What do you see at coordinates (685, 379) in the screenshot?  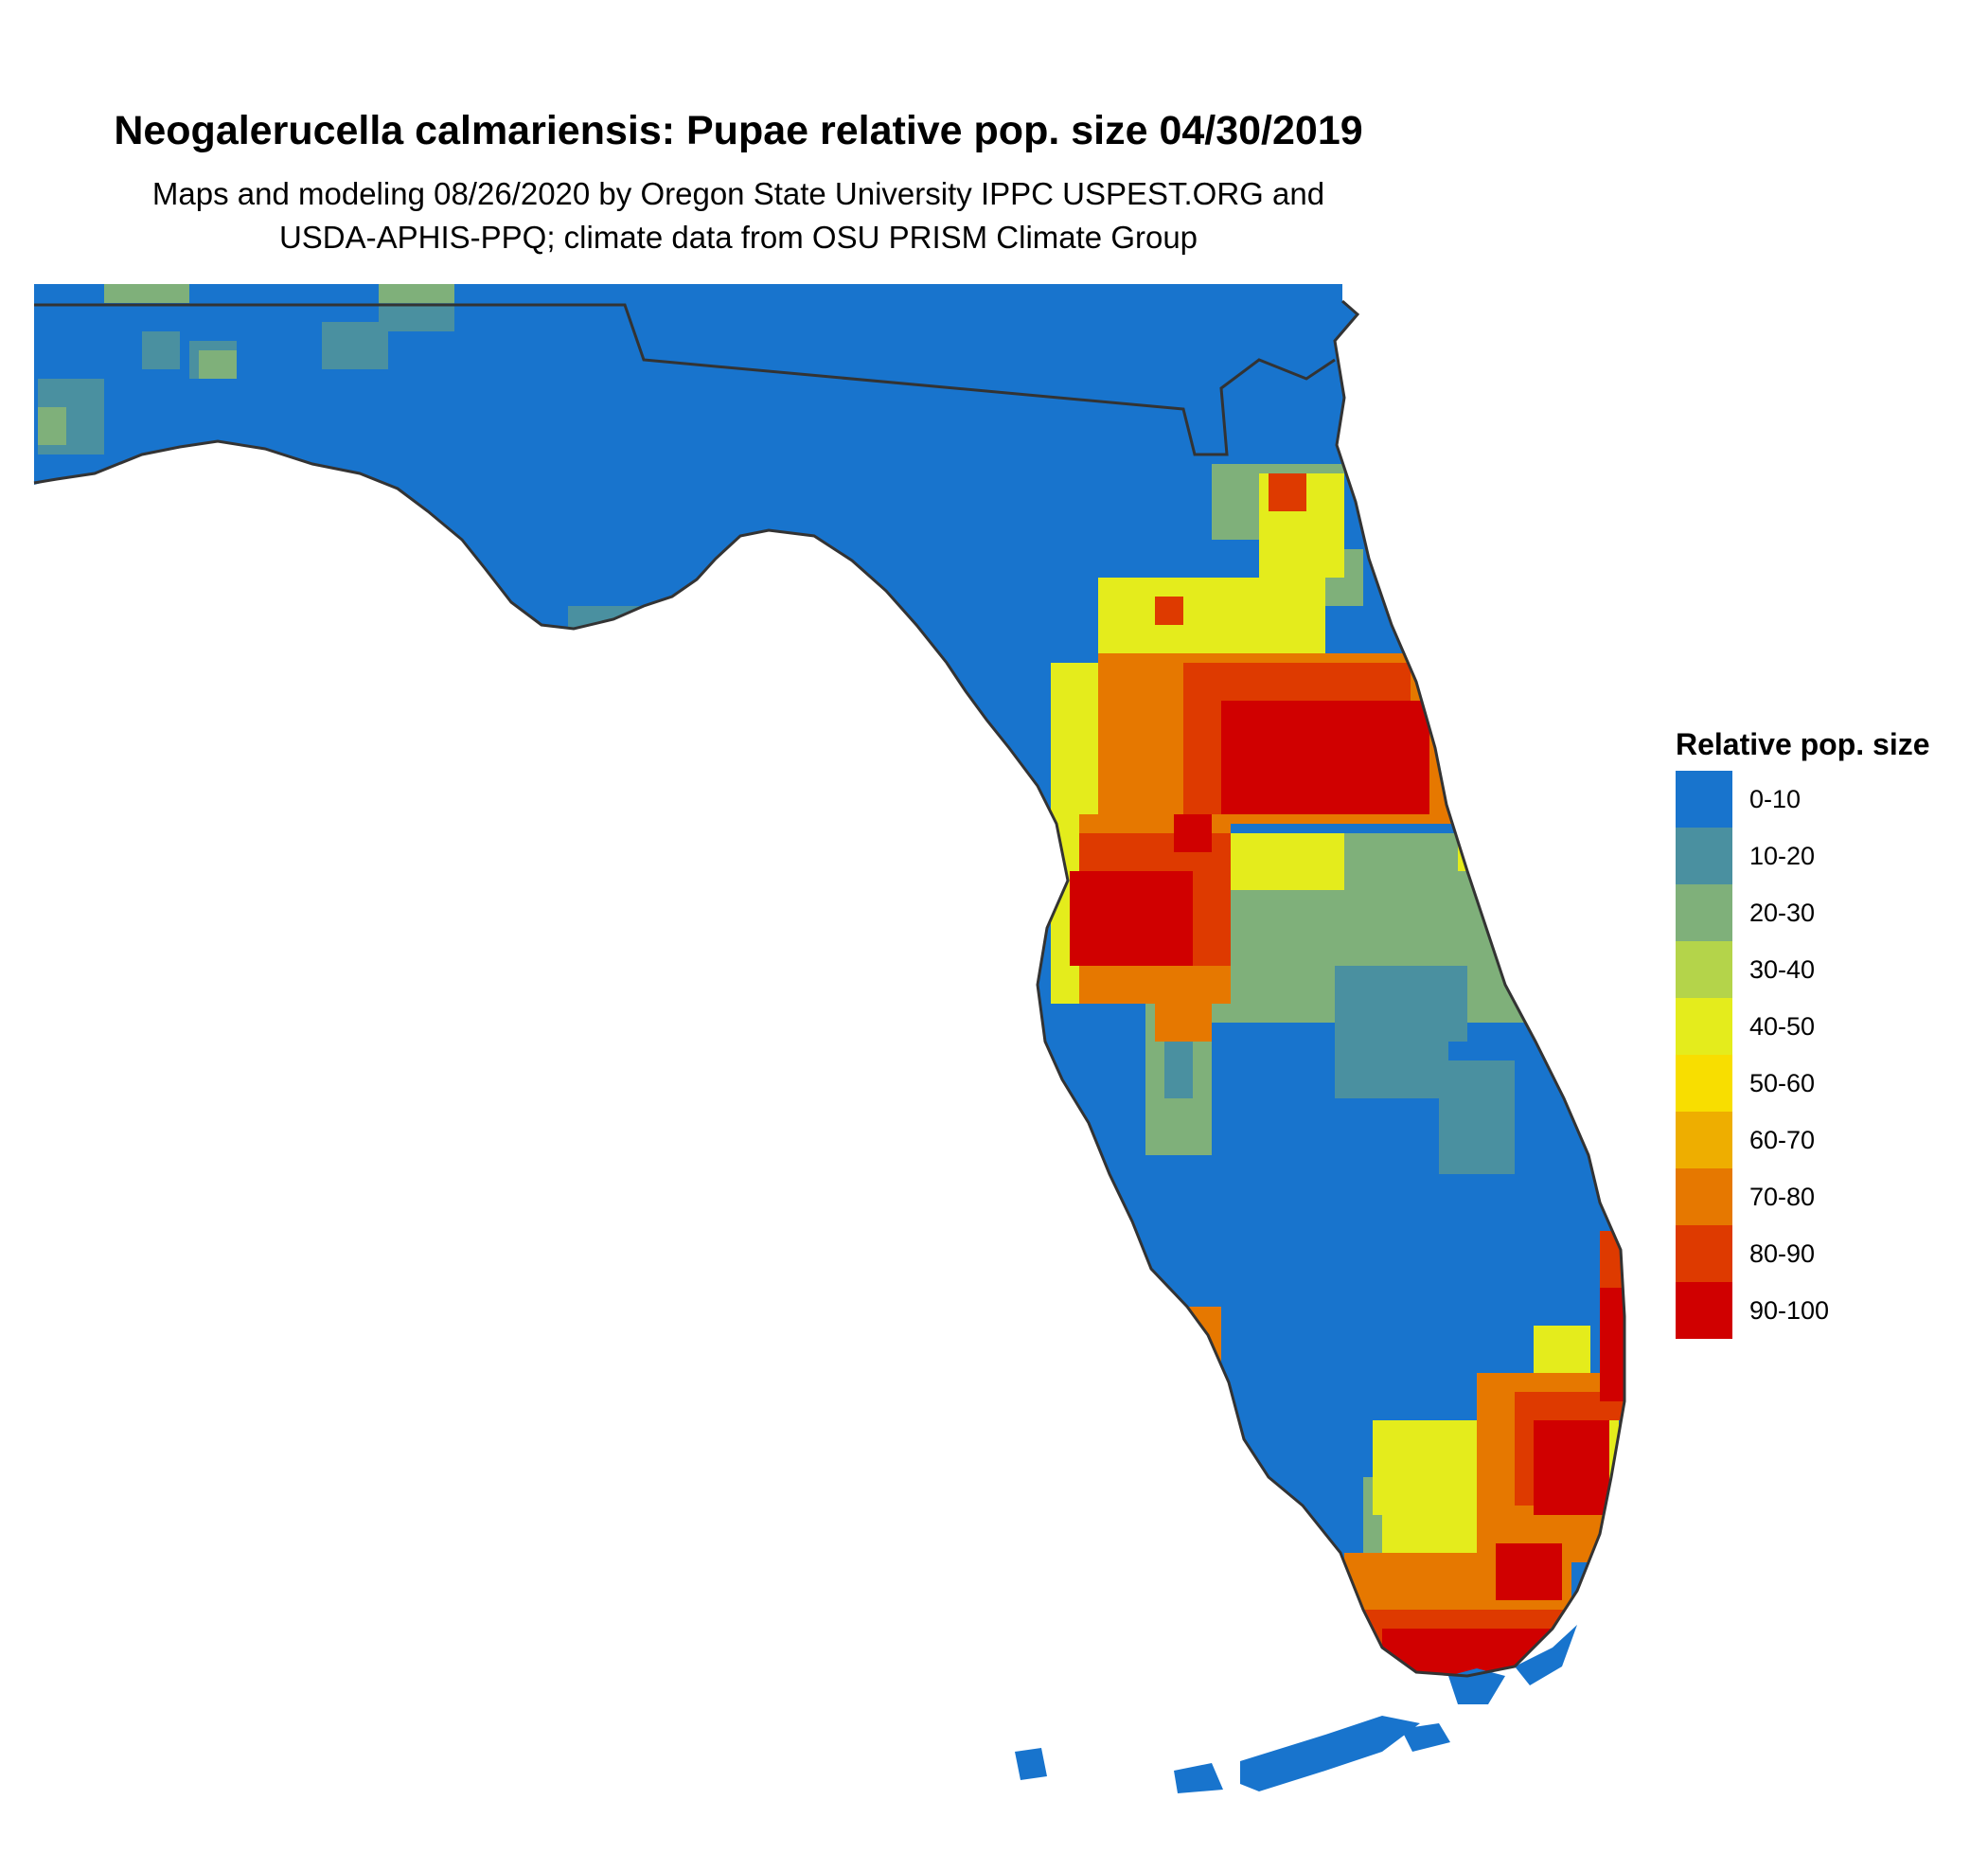 I see `georgia-alabama-border` at bounding box center [685, 379].